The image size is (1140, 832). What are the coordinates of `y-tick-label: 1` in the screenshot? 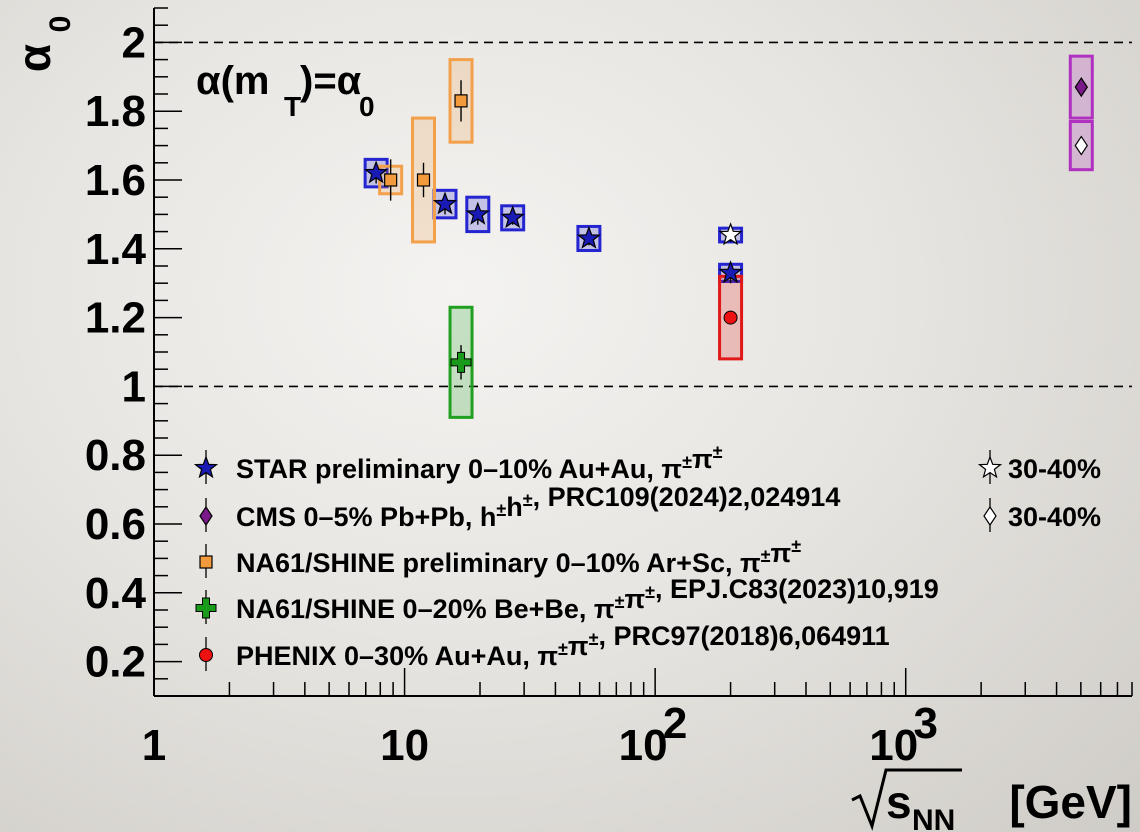 It's located at (134, 386).